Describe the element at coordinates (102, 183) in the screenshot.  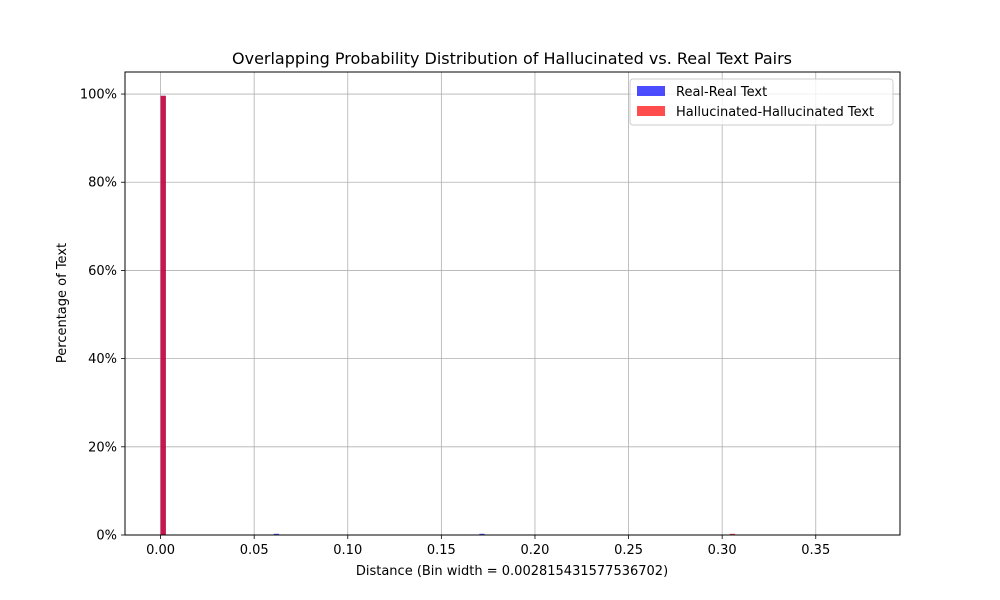
I see `y-tick-label: 80%` at that location.